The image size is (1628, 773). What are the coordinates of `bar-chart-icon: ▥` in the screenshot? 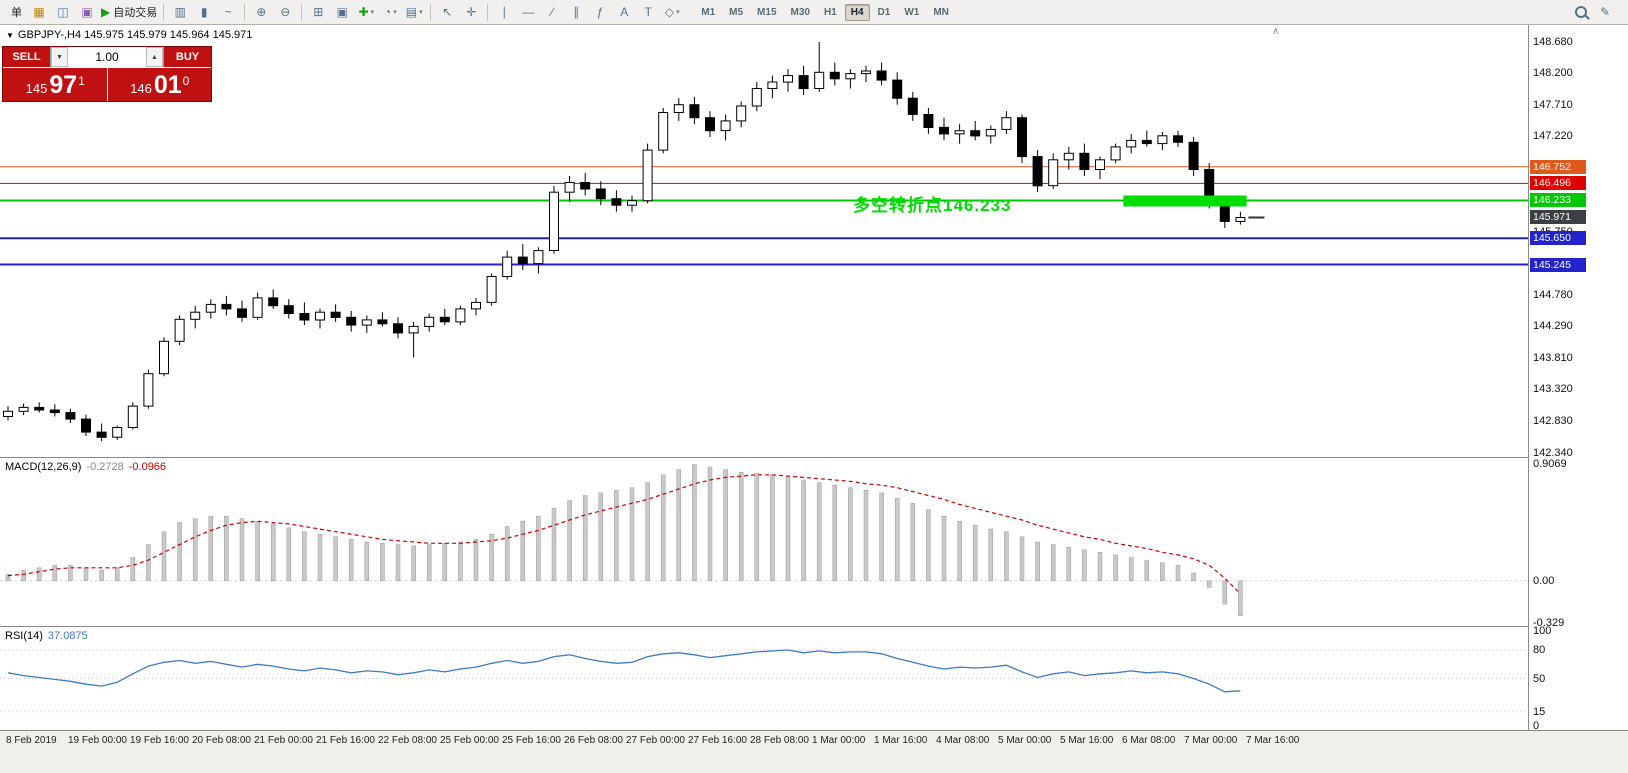 It's located at (180, 12).